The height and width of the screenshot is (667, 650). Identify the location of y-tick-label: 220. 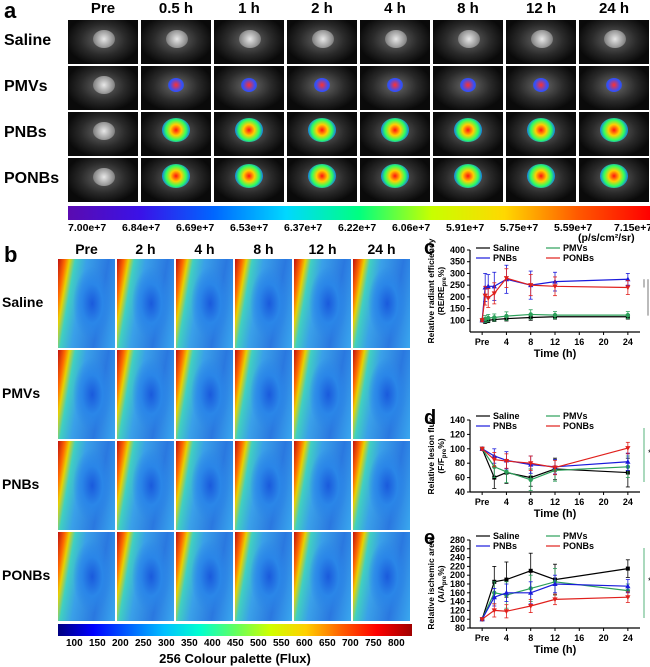
(457, 566).